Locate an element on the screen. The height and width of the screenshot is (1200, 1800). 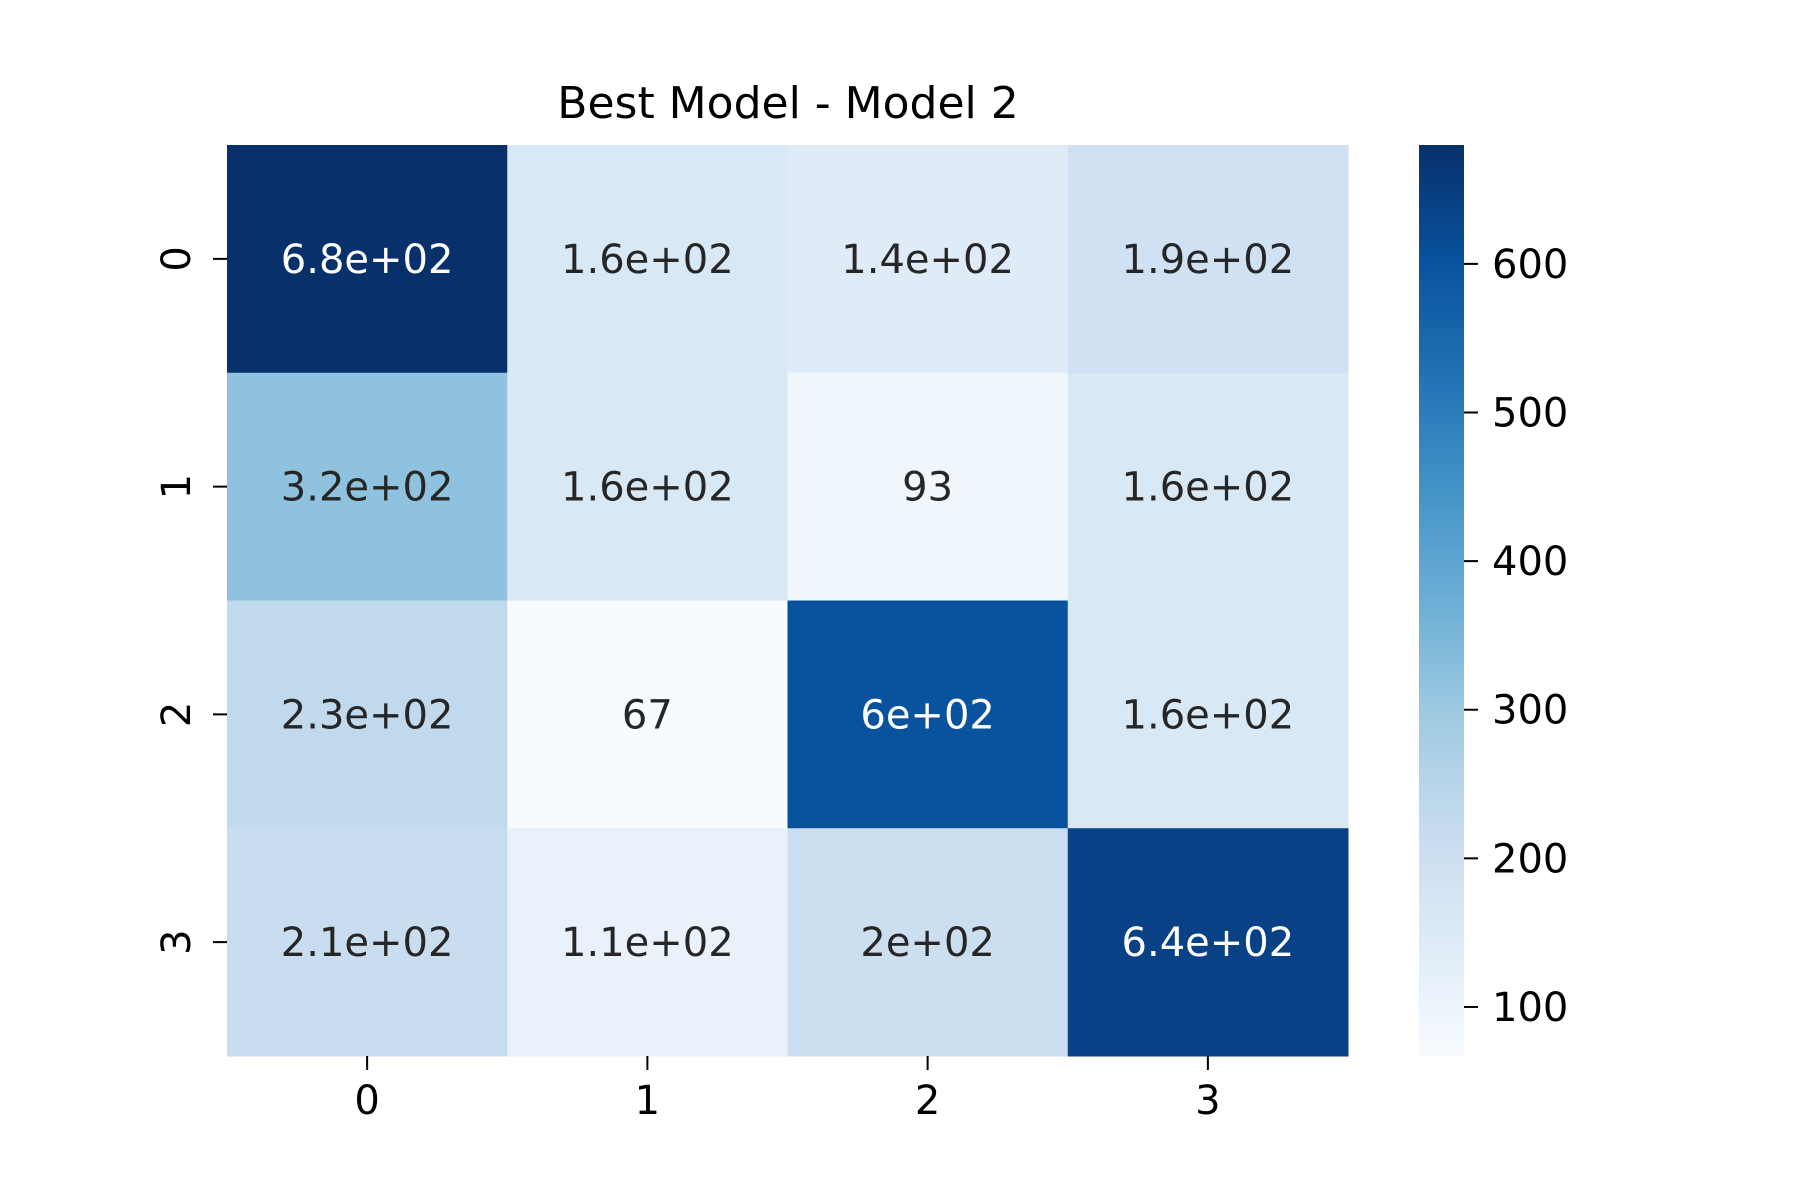
cell-value-label: 6.8e+02 is located at coordinates (367, 260).